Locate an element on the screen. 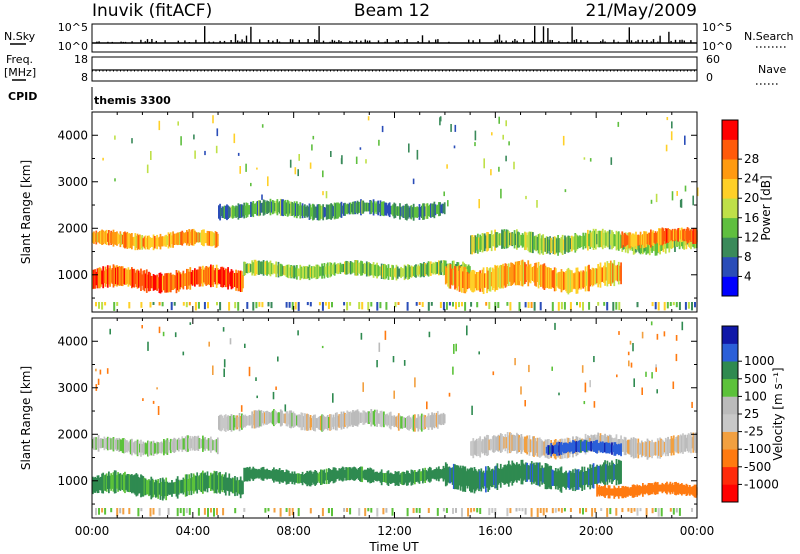 Image resolution: width=800 pixels, height=554 pixels. nsky-bars is located at coordinates (394, 34).